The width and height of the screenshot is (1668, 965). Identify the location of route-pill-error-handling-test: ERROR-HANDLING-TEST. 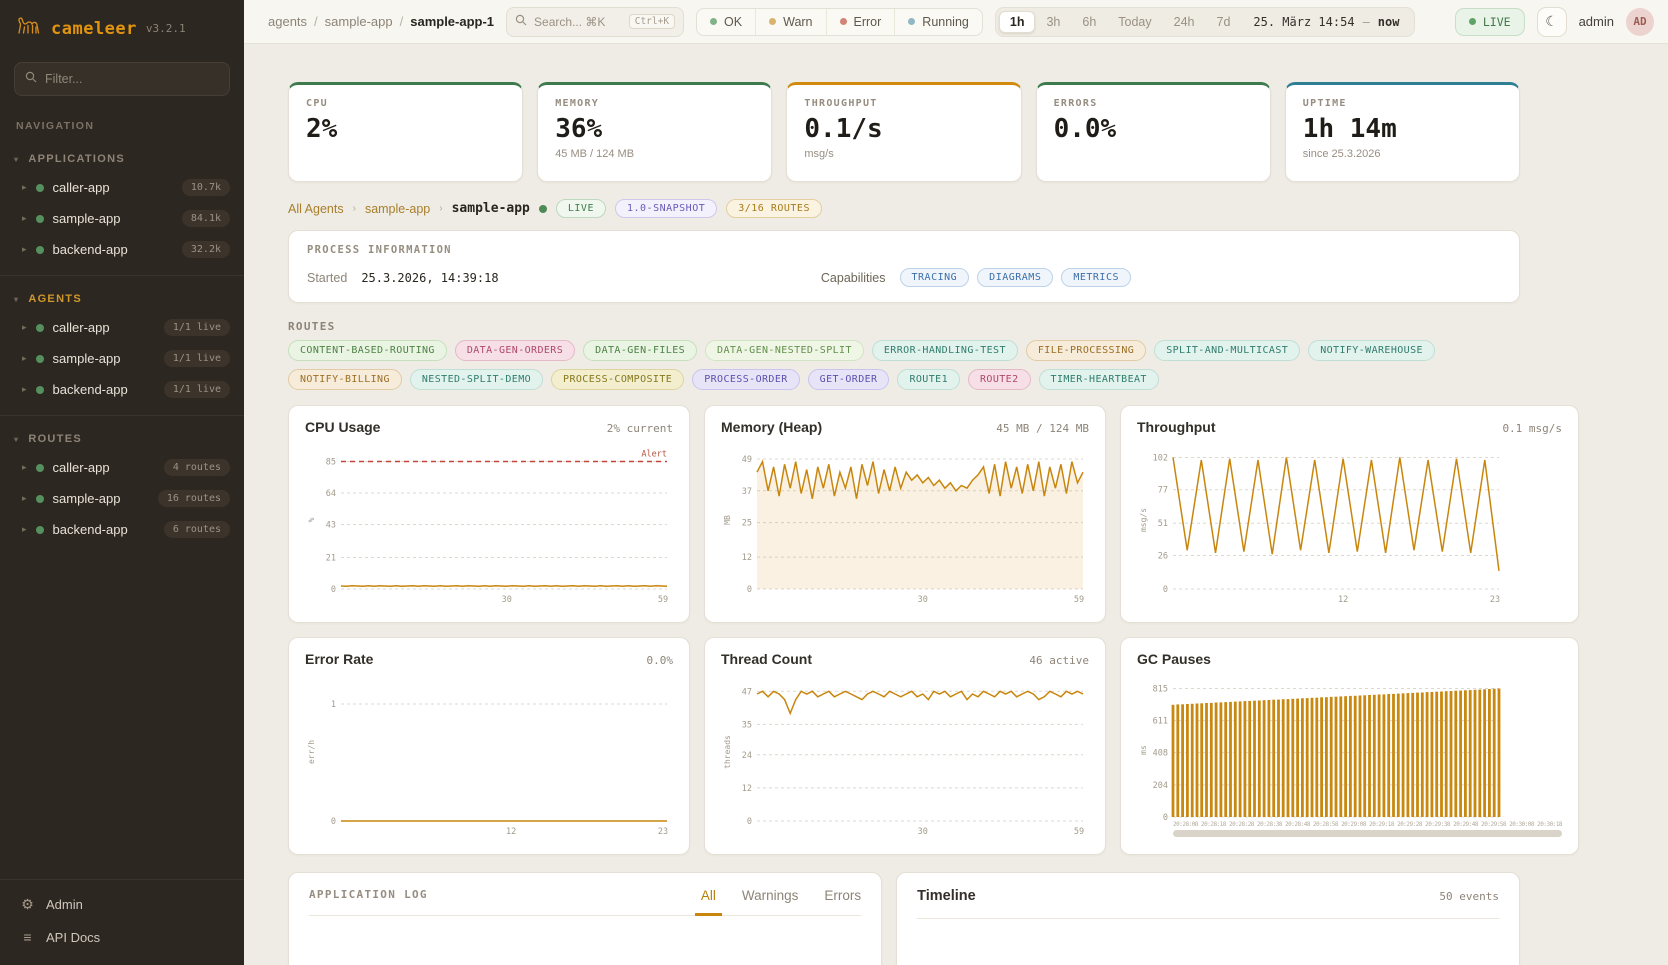
(944, 350).